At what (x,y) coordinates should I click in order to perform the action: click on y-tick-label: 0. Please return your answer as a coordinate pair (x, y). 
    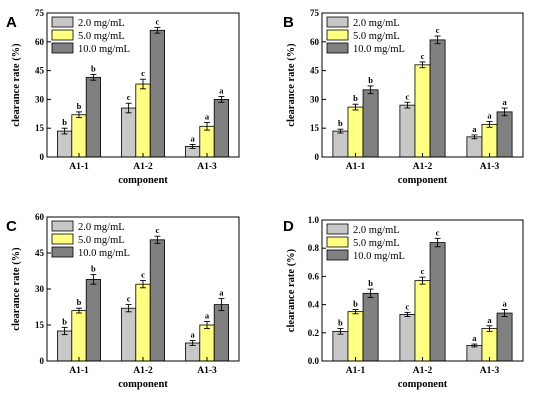
    Looking at the image, I should click on (42, 361).